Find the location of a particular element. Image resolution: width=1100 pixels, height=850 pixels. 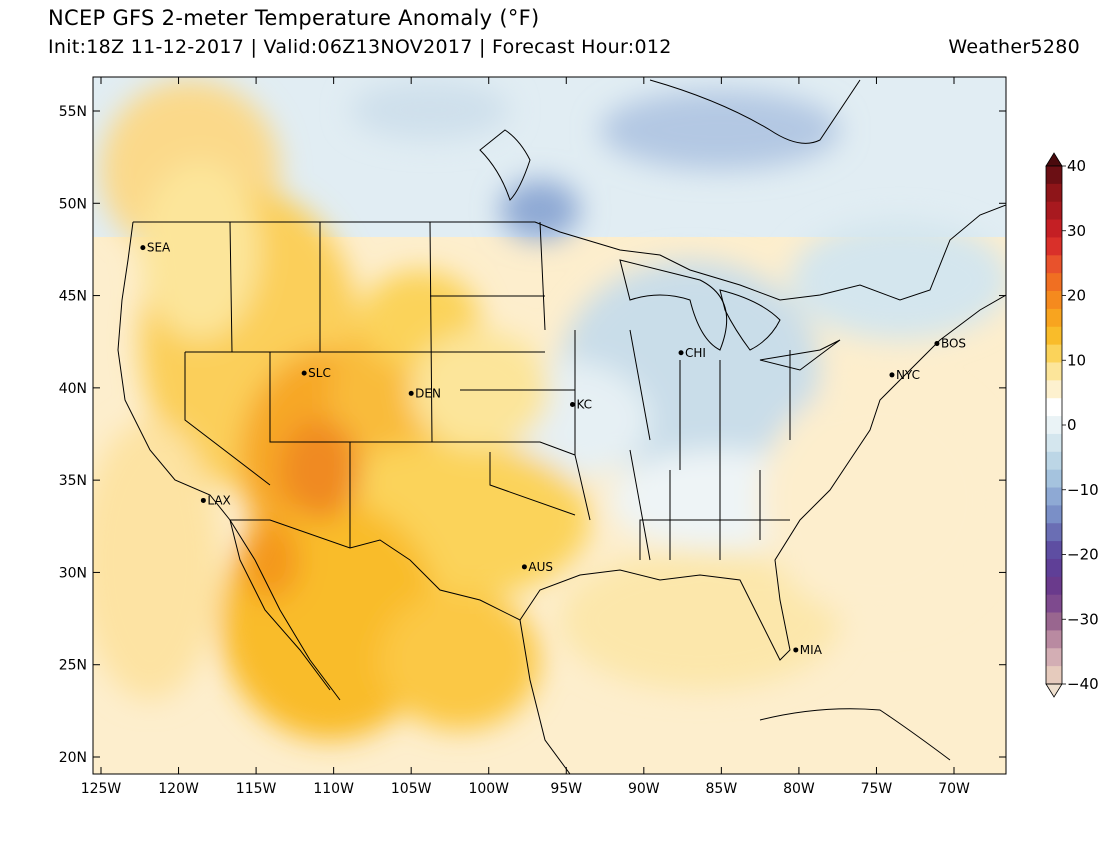

colorbar-label: 0 is located at coordinates (1072, 425).